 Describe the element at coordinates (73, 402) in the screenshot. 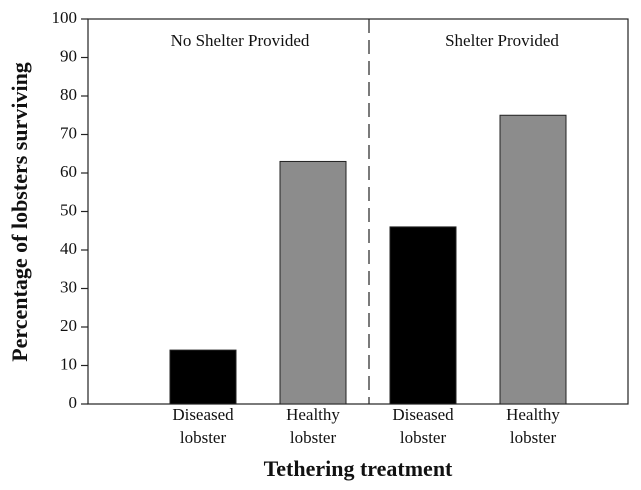

I see `y-tick-label: 0` at that location.